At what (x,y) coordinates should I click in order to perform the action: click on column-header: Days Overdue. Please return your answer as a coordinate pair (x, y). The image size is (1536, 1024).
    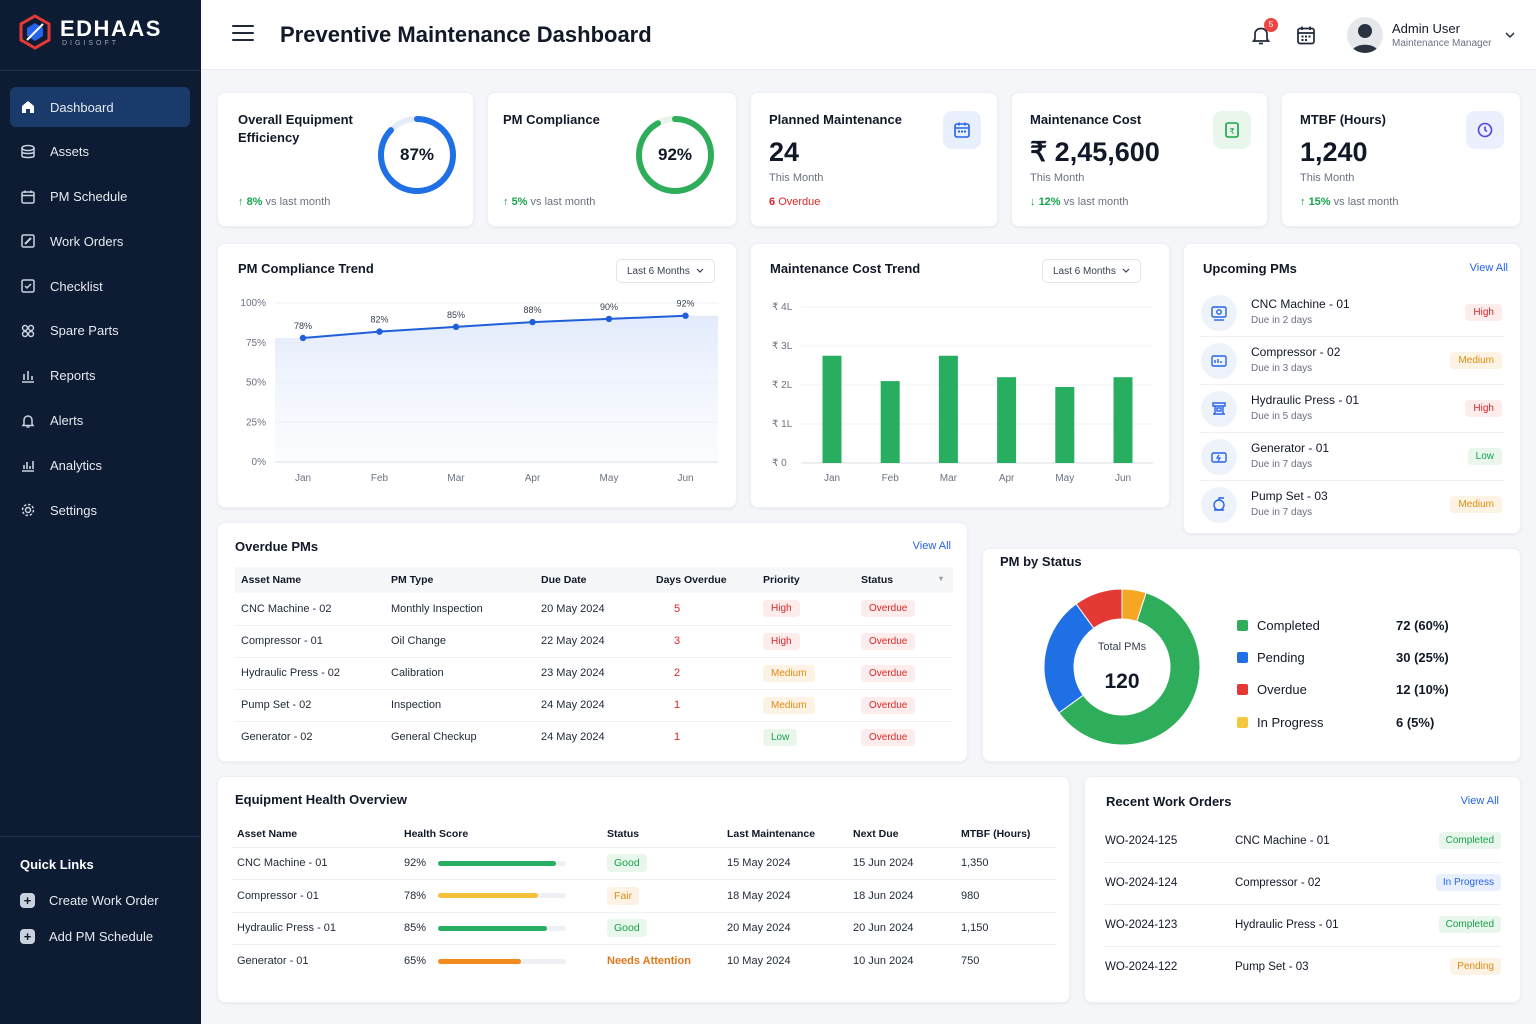
    Looking at the image, I should click on (703, 580).